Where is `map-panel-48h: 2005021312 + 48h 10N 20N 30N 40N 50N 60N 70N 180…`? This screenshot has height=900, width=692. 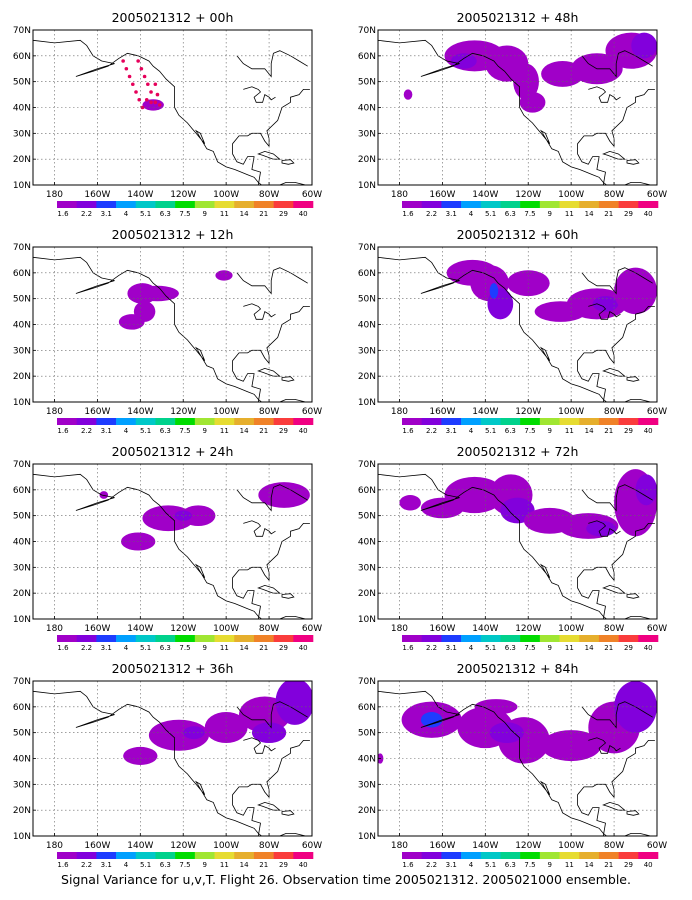
map-panel-48h: 2005021312 + 48h 10N 20N 30N 40N 50N 60N 70N 180… is located at coordinates (512, 114).